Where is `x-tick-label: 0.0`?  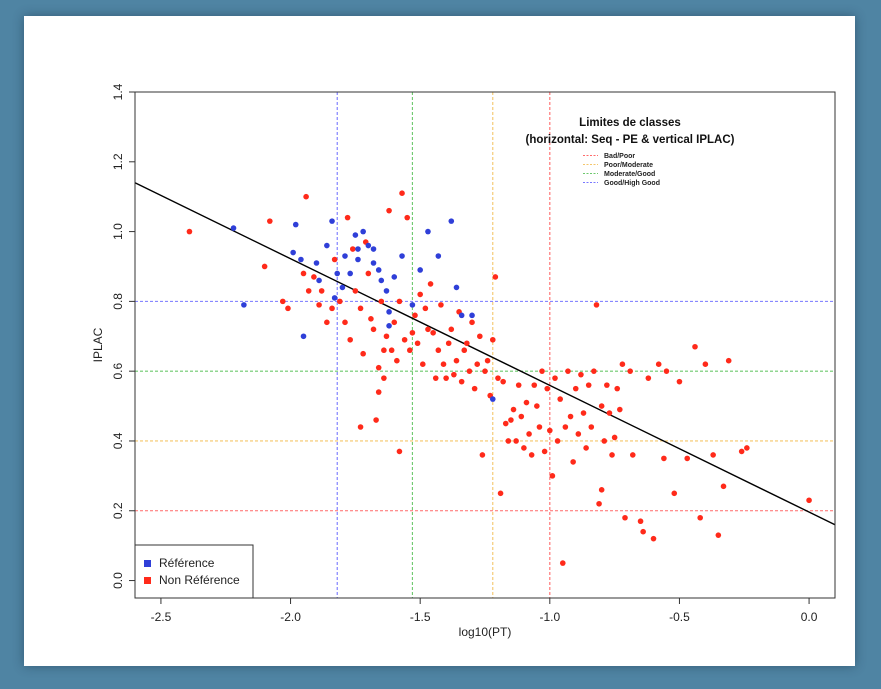
x-tick-label: 0.0 is located at coordinates (809, 617).